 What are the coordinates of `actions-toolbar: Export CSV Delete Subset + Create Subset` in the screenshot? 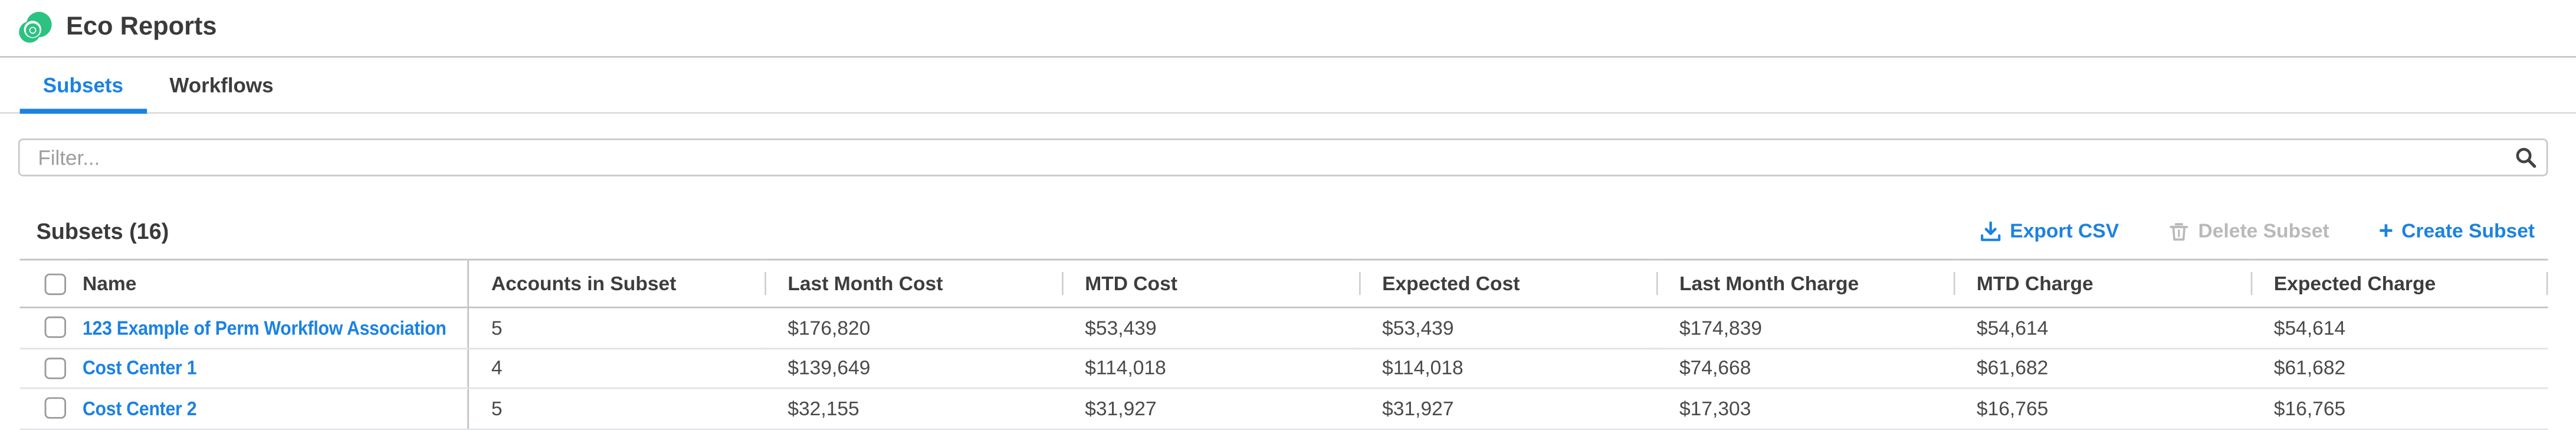 It's located at (2257, 231).